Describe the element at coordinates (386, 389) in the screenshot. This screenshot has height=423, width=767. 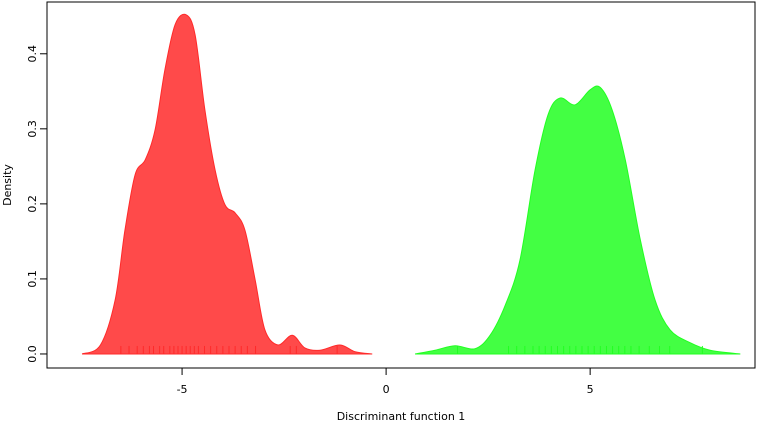
I see `x-tick-label: 0` at that location.